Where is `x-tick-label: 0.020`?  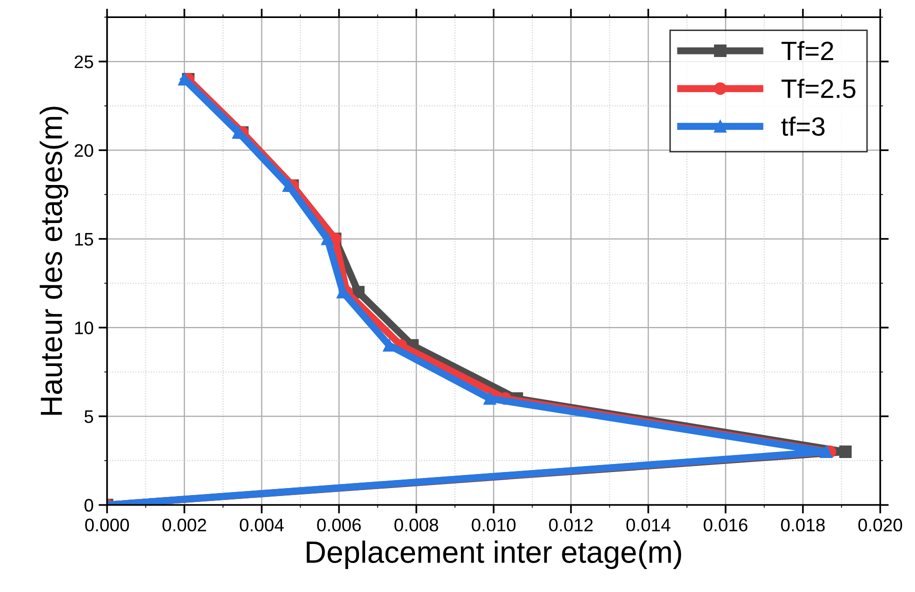 x-tick-label: 0.020 is located at coordinates (880, 525).